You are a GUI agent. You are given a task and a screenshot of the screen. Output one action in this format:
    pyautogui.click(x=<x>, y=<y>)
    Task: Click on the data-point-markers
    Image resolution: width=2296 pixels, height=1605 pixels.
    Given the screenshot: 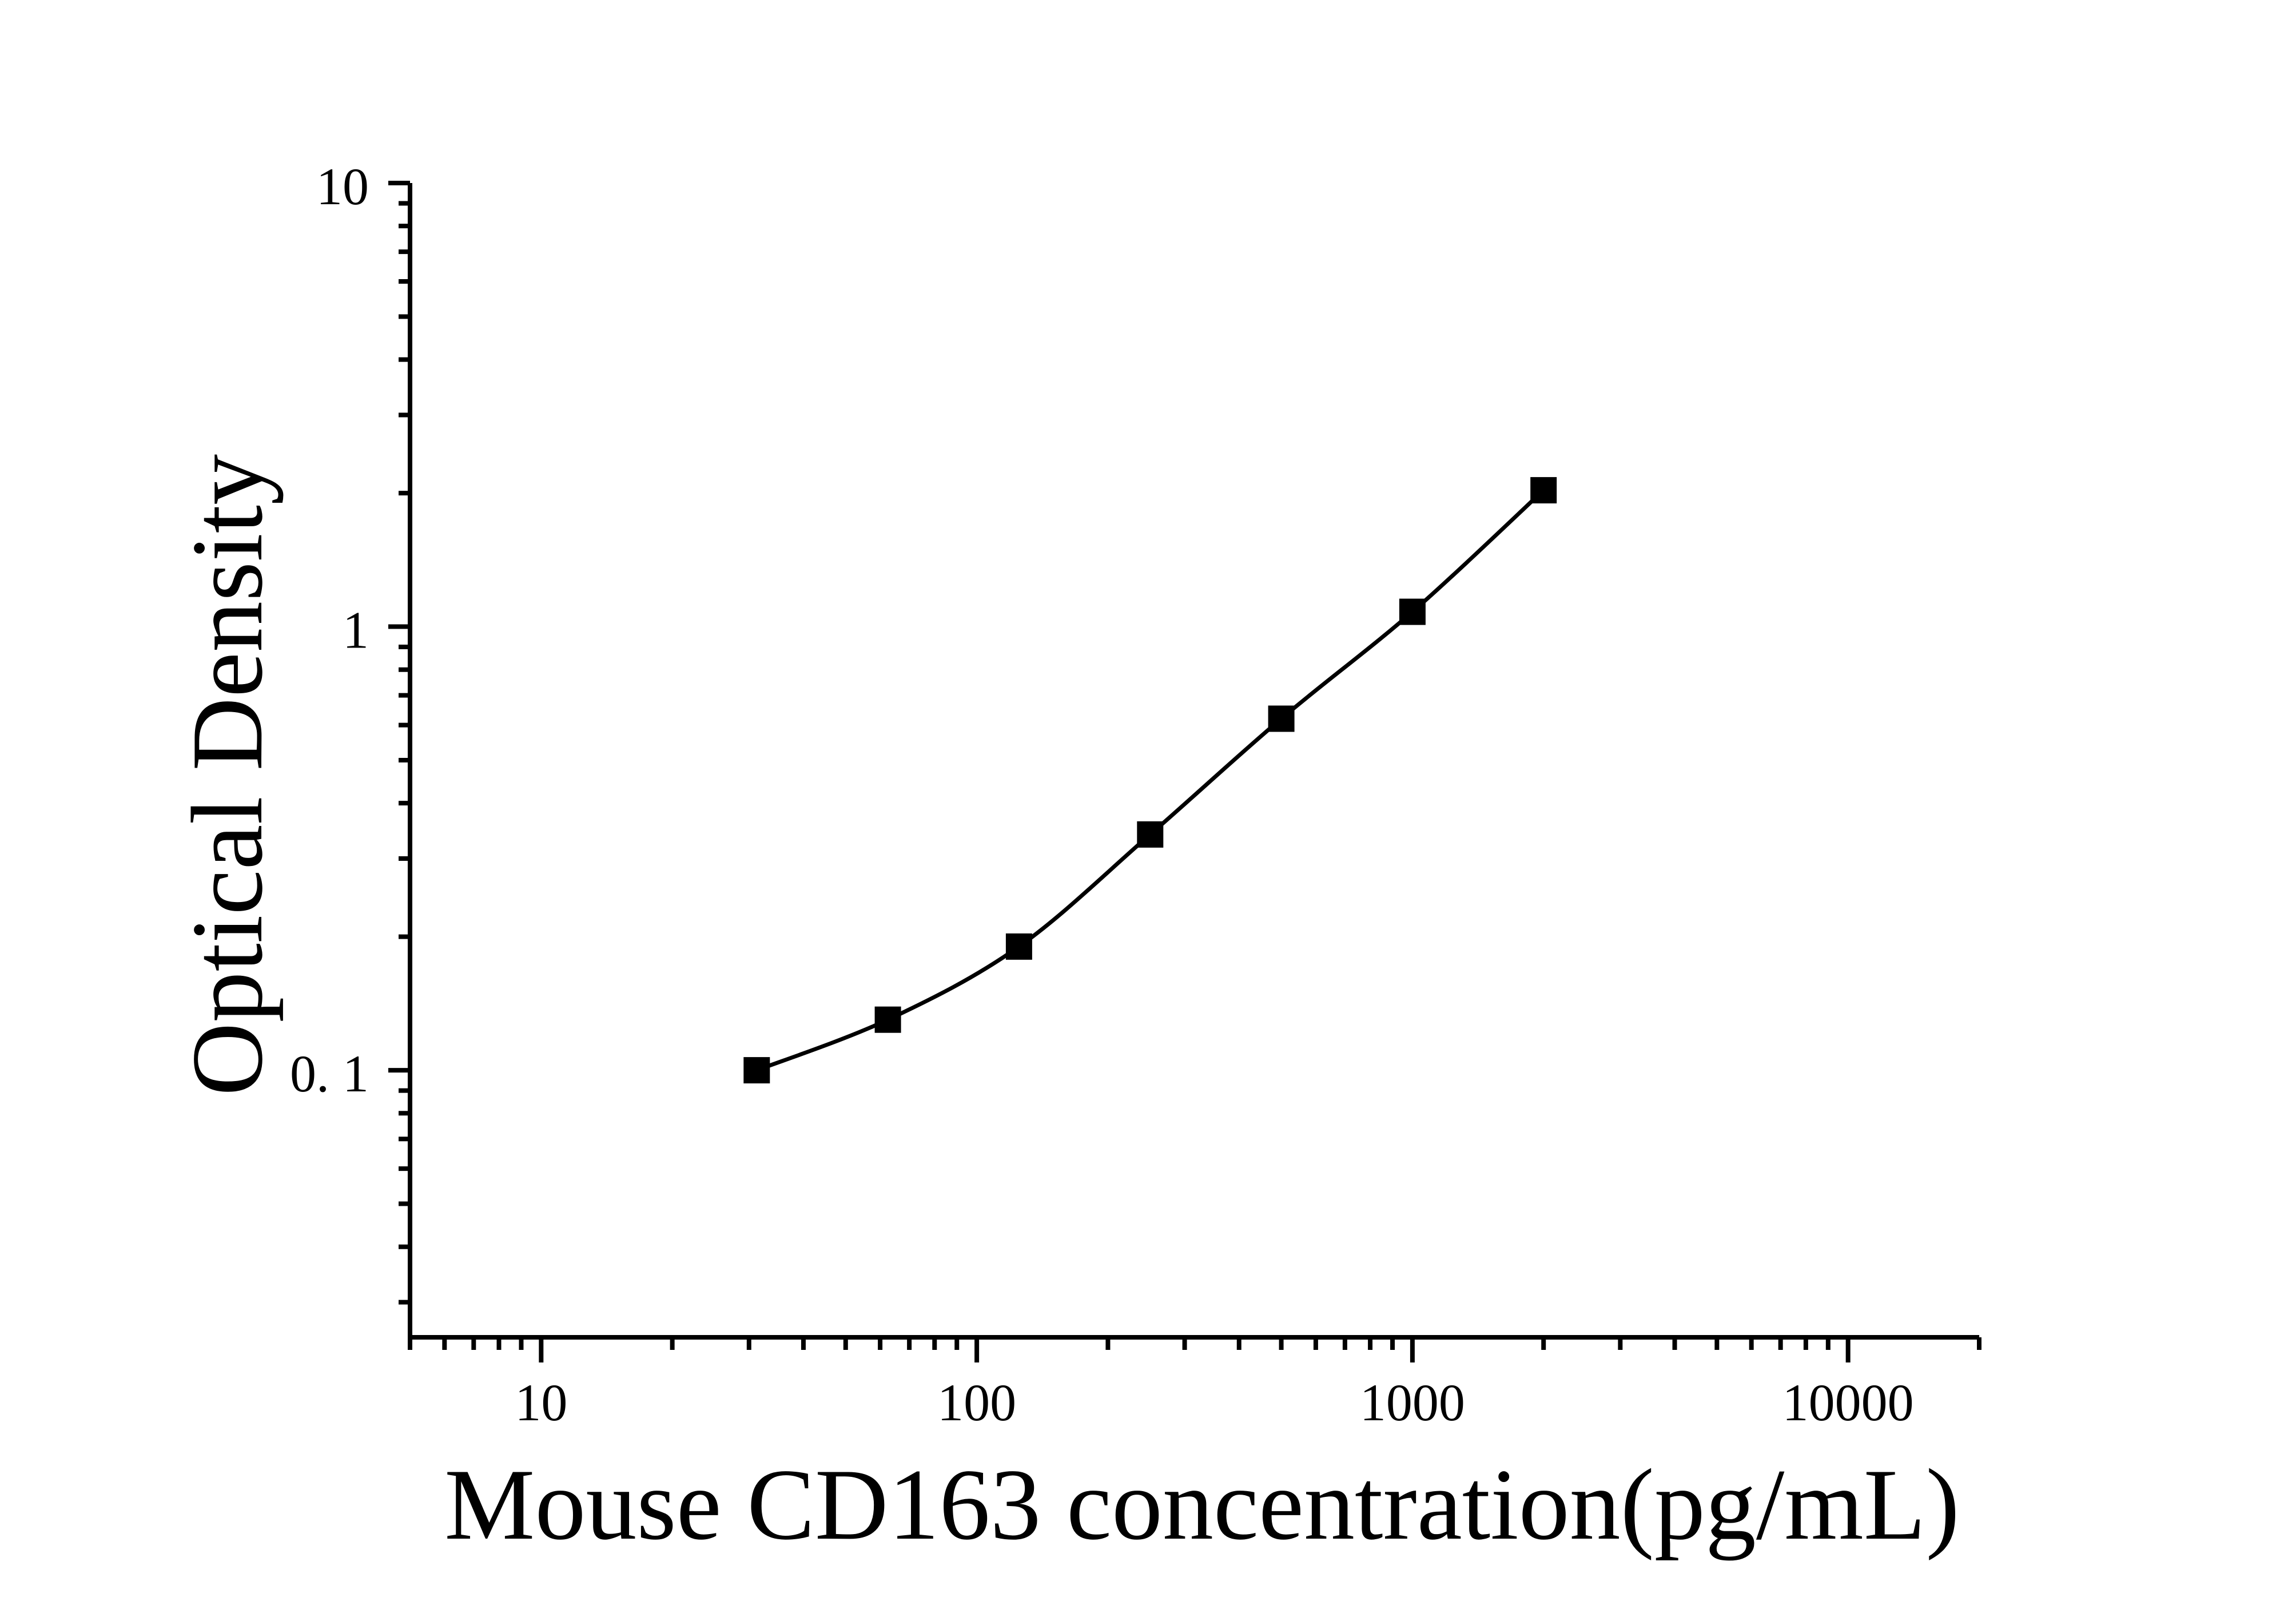 What is the action you would take?
    pyautogui.click(x=1150, y=780)
    